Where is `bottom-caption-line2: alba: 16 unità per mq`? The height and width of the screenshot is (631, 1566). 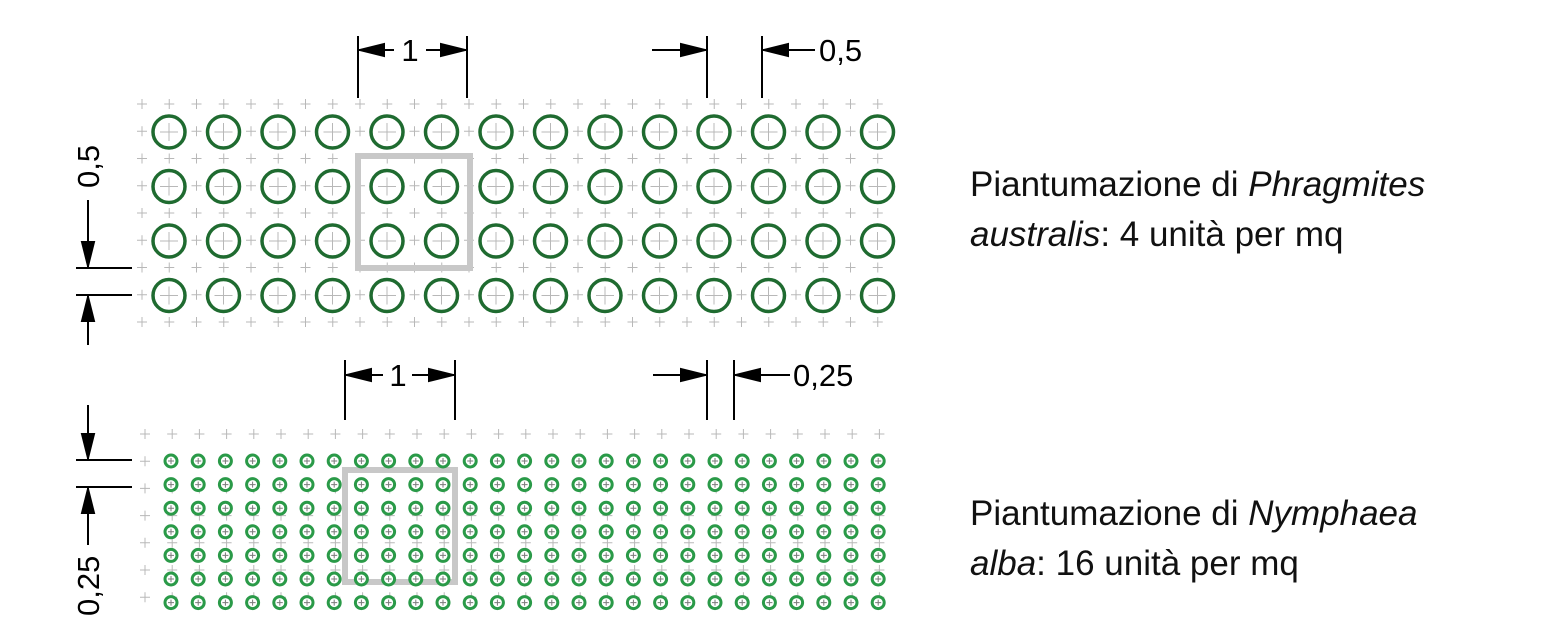 bottom-caption-line2: alba: 16 unità per mq is located at coordinates (1194, 564).